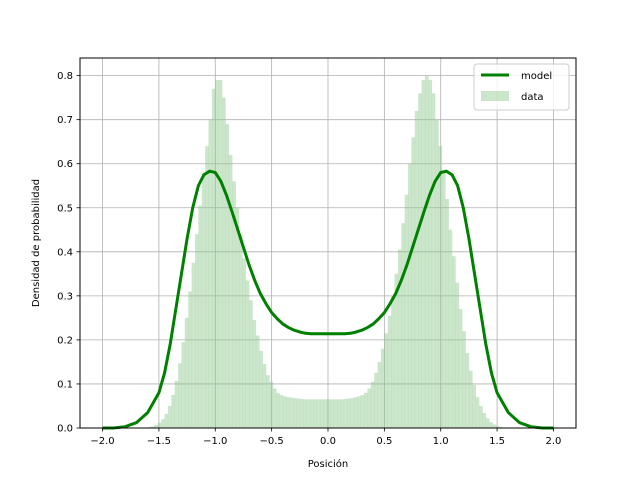 This screenshot has height=480, width=640. What do you see at coordinates (159, 441) in the screenshot?
I see `x-tick-label-1: −1.5` at bounding box center [159, 441].